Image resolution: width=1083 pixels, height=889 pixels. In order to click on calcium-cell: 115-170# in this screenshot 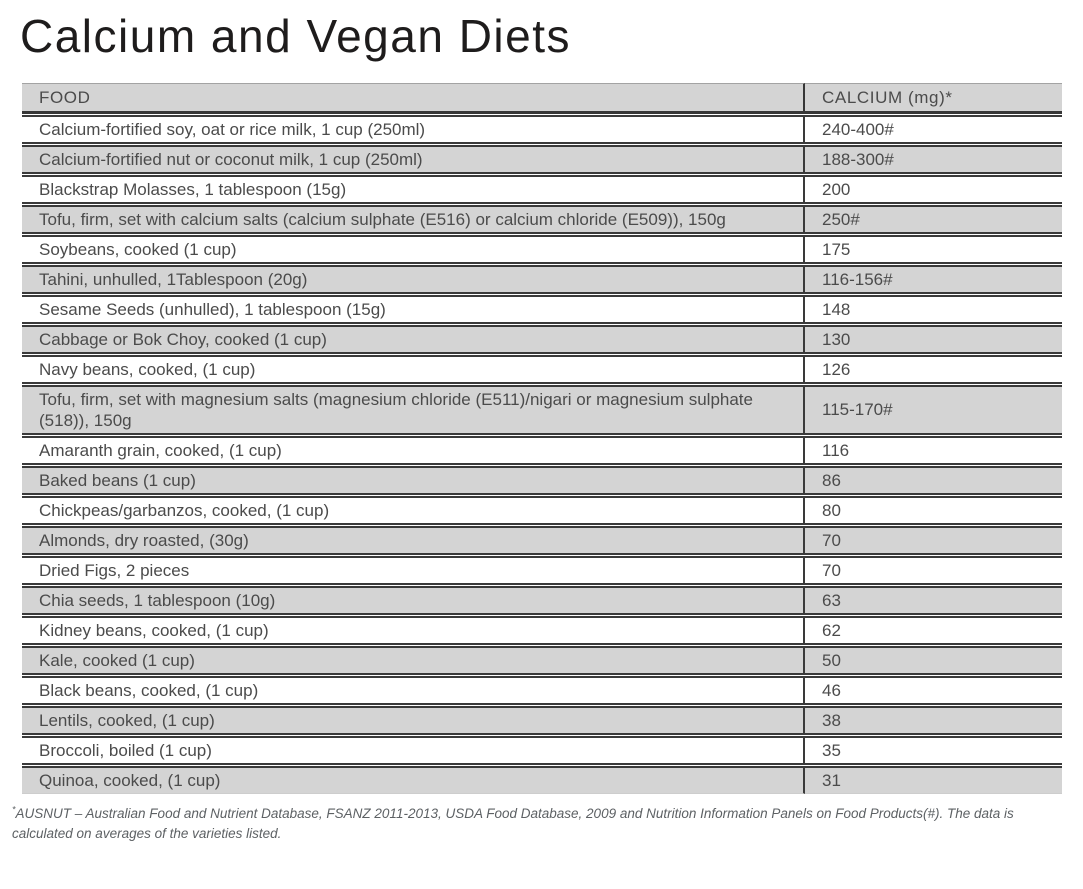, I will do `click(933, 409)`.